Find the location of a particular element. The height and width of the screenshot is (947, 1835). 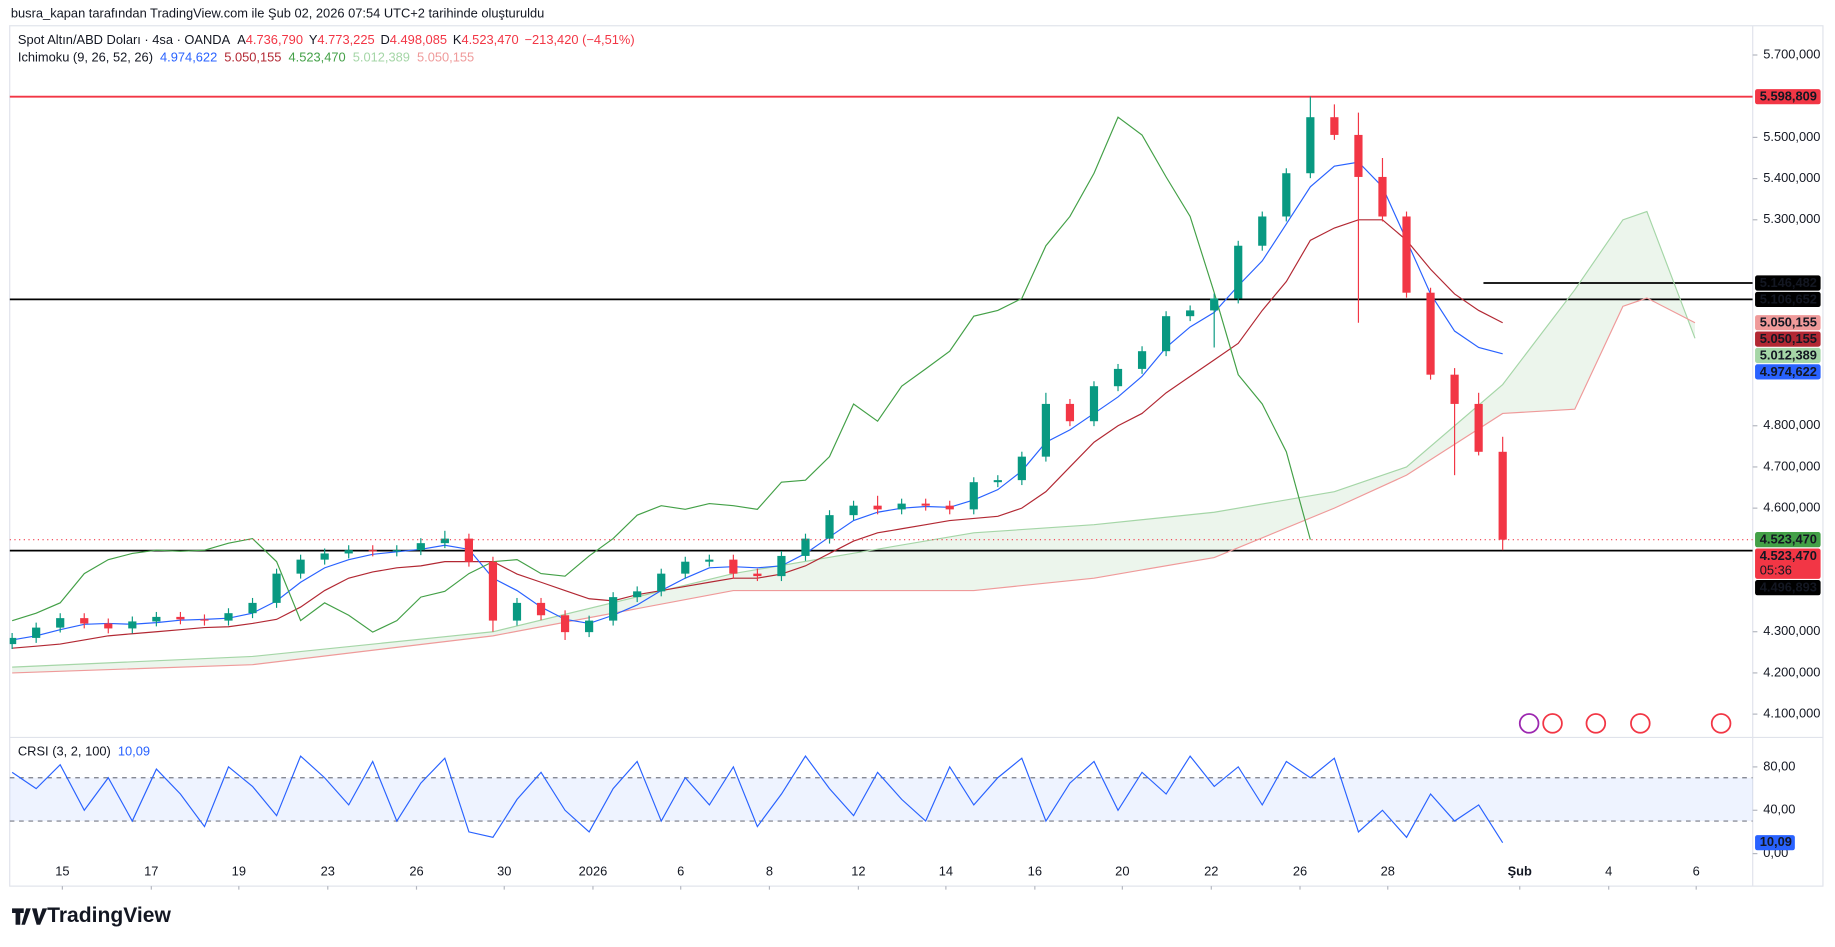

x-tick-label: 14 is located at coordinates (946, 870).